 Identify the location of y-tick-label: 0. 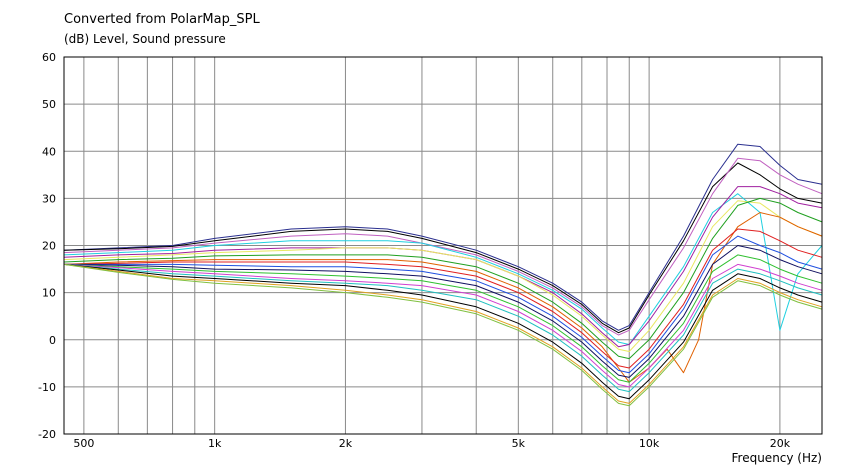
(52, 340).